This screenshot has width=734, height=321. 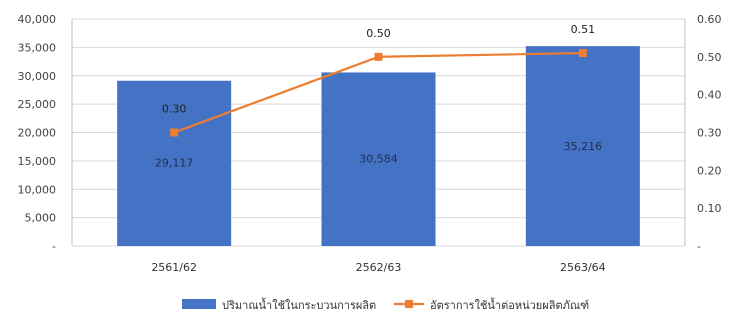 What do you see at coordinates (583, 29) in the screenshot?
I see `line-value-label: 0.51` at bounding box center [583, 29].